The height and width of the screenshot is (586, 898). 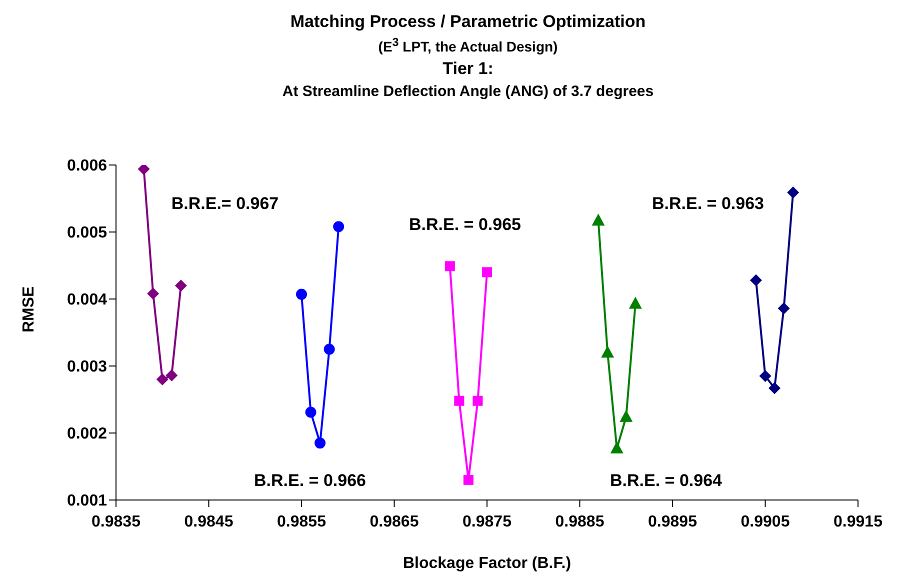 What do you see at coordinates (301, 521) in the screenshot?
I see `x-tick-label: 0.9855` at bounding box center [301, 521].